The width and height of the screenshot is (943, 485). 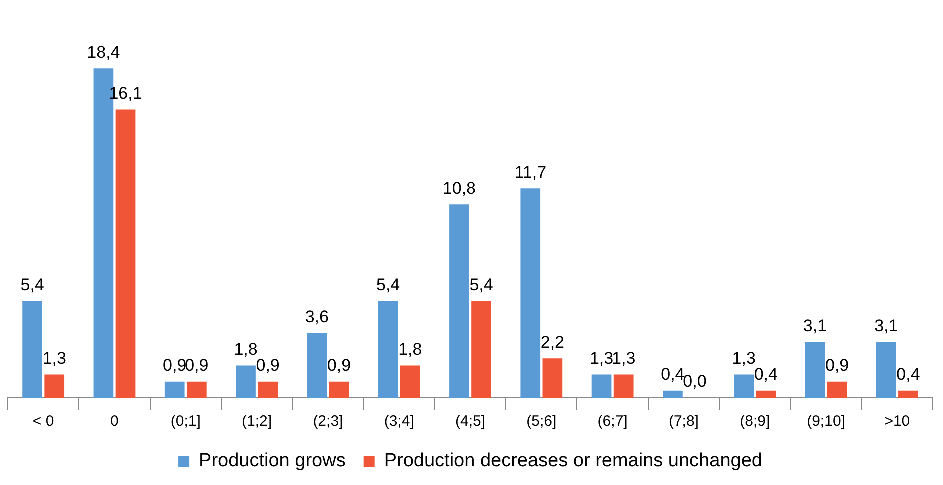 I want to click on x-tick-label: (9;10], so click(x=826, y=421).